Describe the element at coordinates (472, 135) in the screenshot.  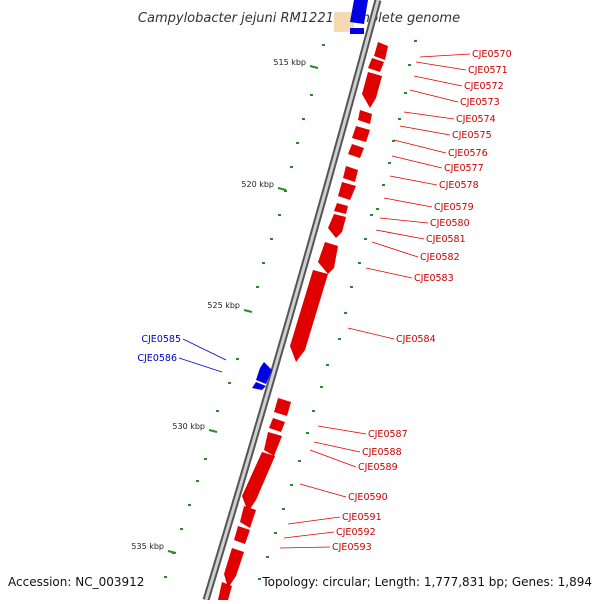
I see `gene-label: CJE0575` at that location.